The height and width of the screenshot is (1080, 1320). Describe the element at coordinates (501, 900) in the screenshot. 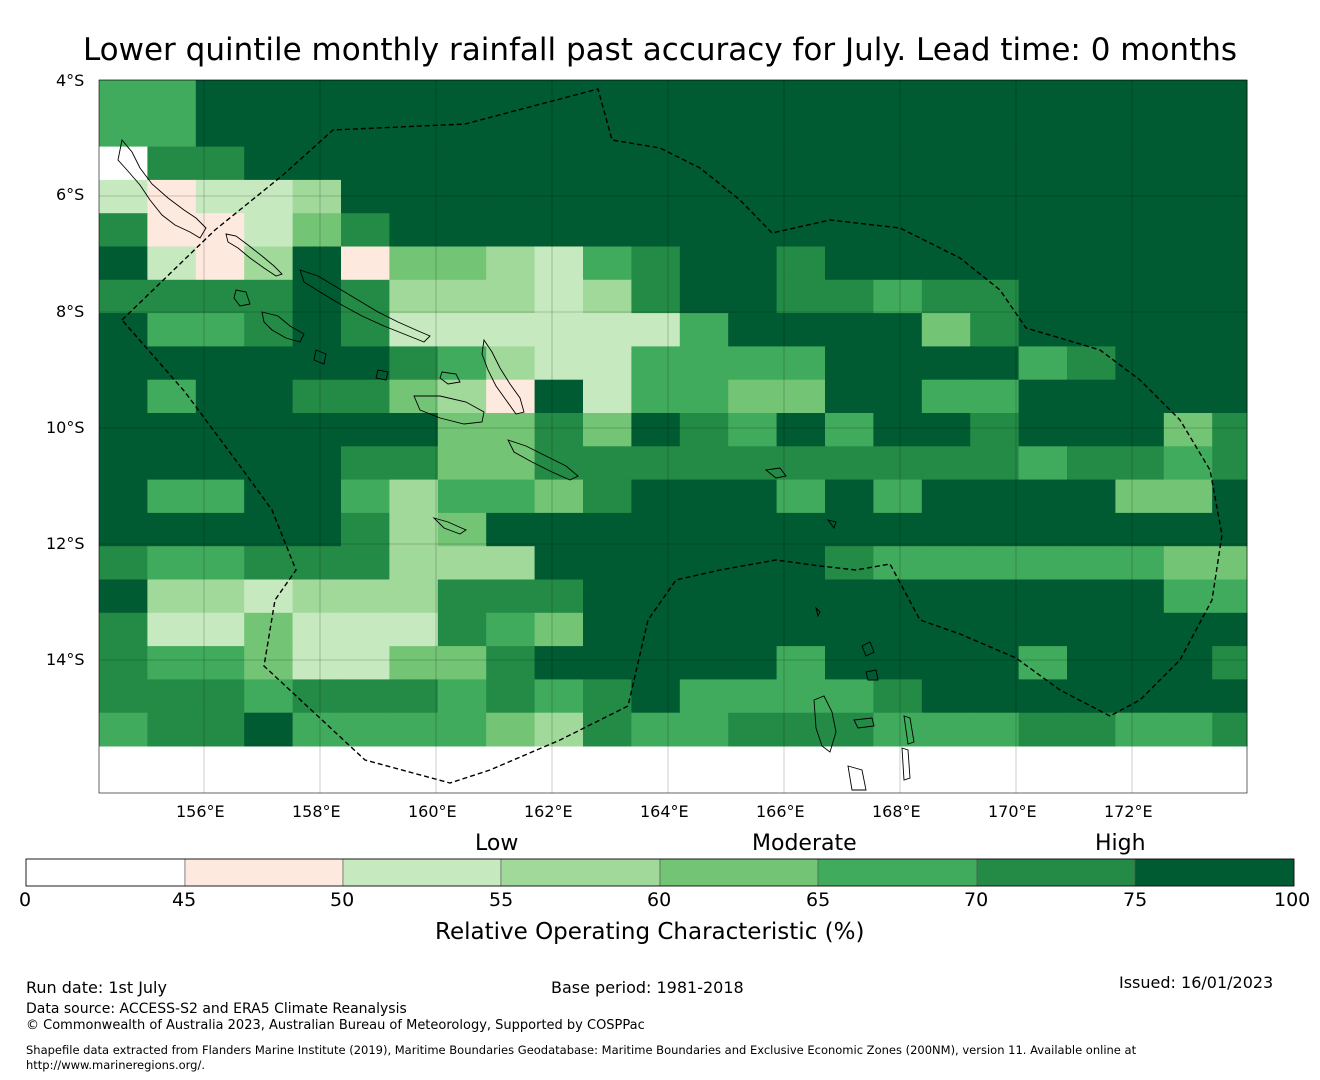

I see `colorbar-tick: 55` at that location.